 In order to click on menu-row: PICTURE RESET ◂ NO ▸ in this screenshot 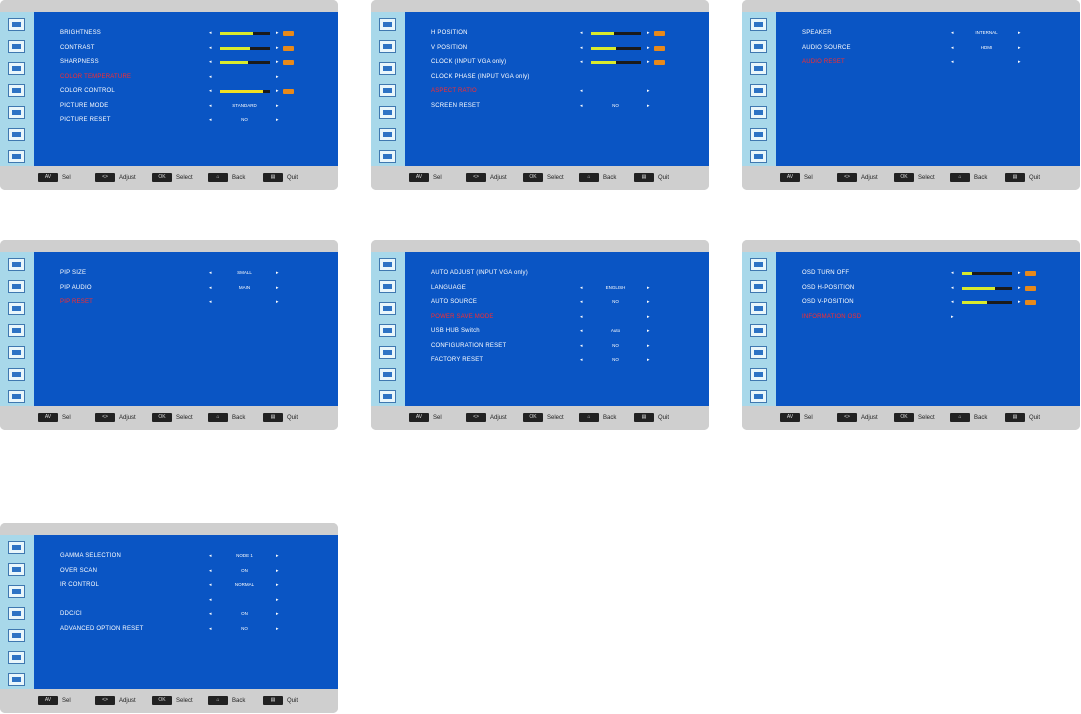, I will do `click(199, 120)`.